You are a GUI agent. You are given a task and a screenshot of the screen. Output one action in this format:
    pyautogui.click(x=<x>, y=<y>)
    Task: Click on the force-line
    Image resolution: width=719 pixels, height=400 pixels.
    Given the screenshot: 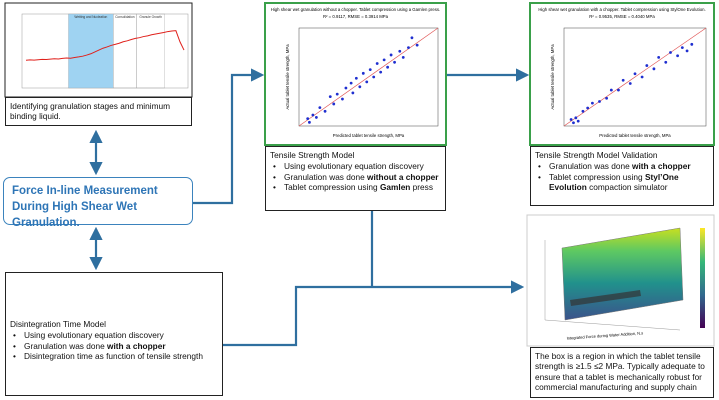 What is the action you would take?
    pyautogui.click(x=105, y=45)
    